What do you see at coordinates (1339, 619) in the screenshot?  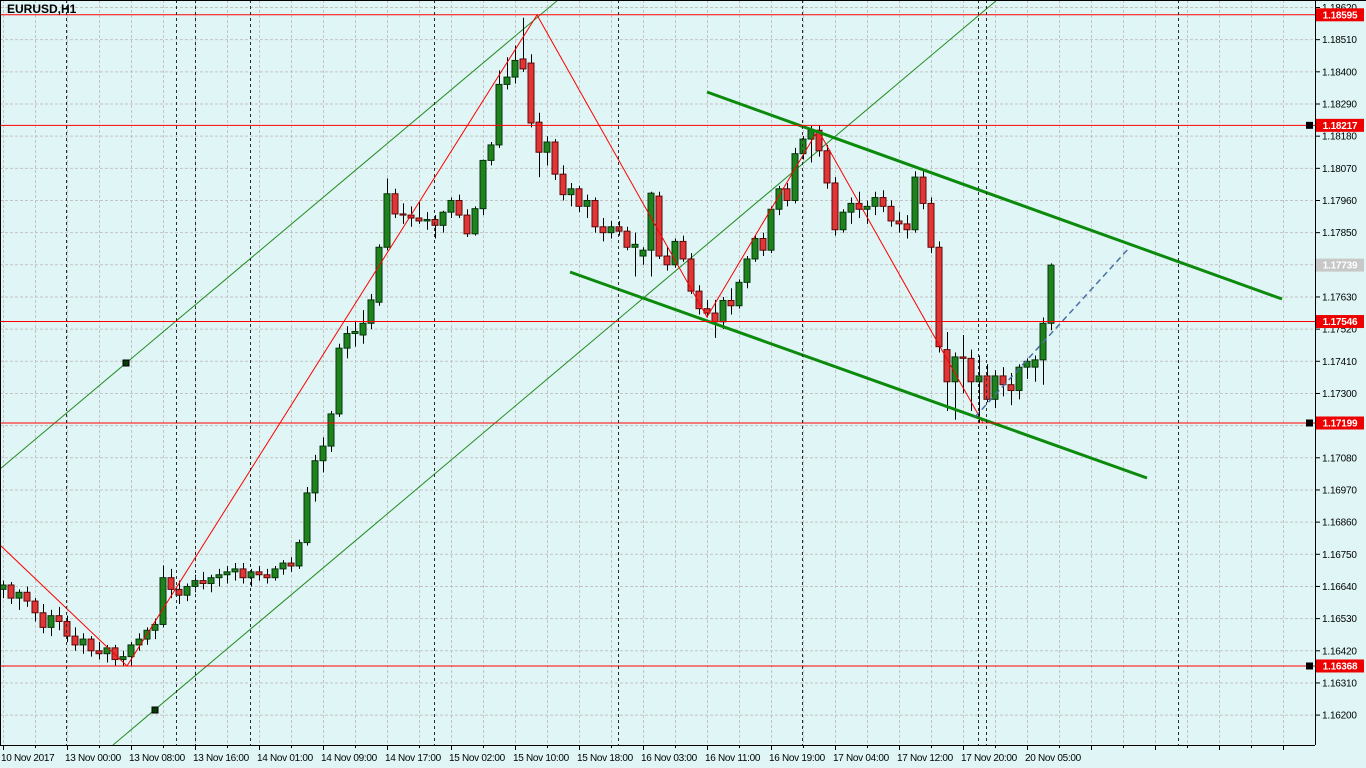 I see `price-axis-label: 1.16530` at bounding box center [1339, 619].